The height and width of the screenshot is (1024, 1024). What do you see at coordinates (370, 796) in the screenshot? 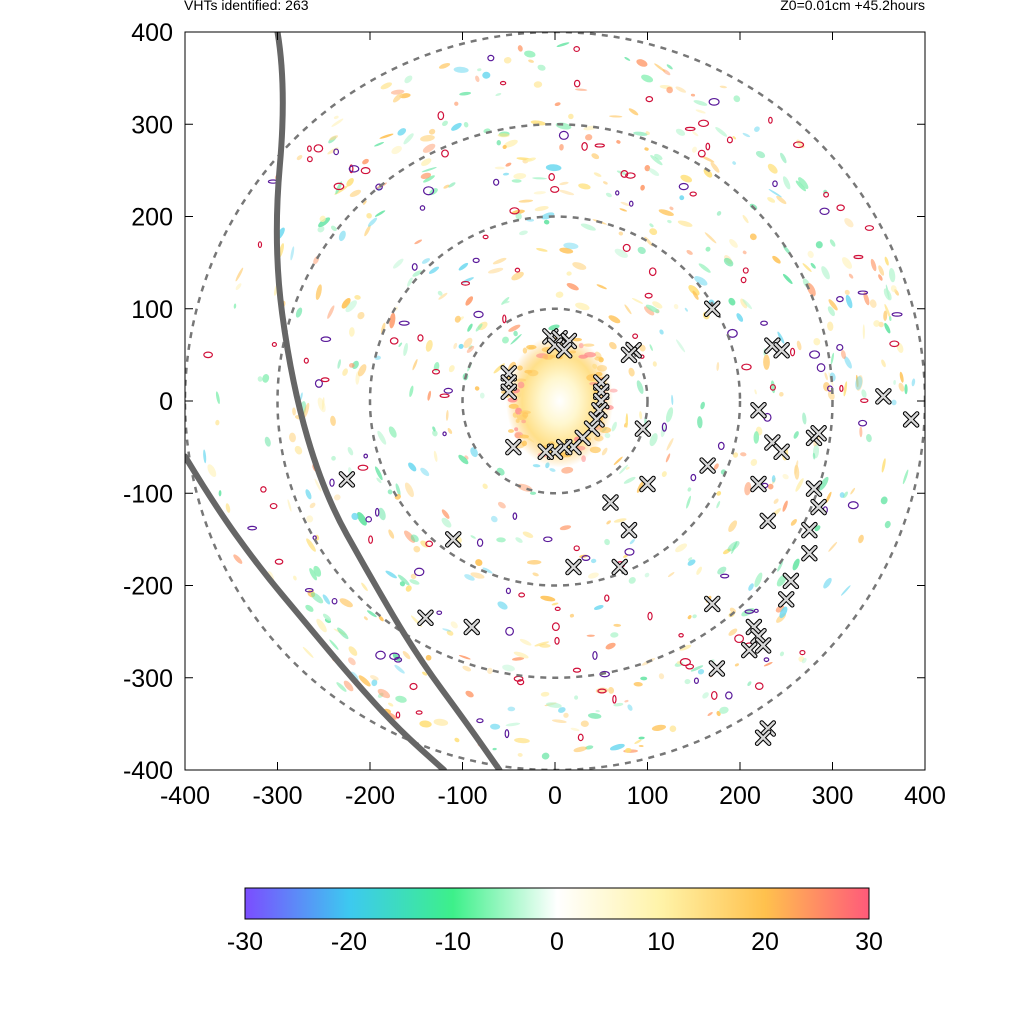
I see `x-tick-label: -200` at bounding box center [370, 796].